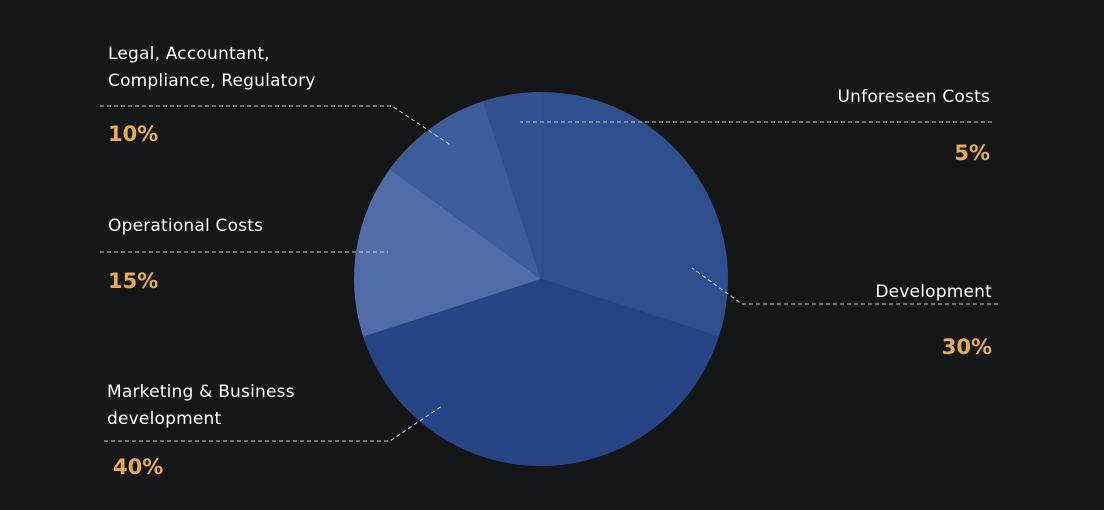 This screenshot has width=1104, height=510. Describe the element at coordinates (201, 405) in the screenshot. I see `slice-label: Marketing & Business development` at that location.